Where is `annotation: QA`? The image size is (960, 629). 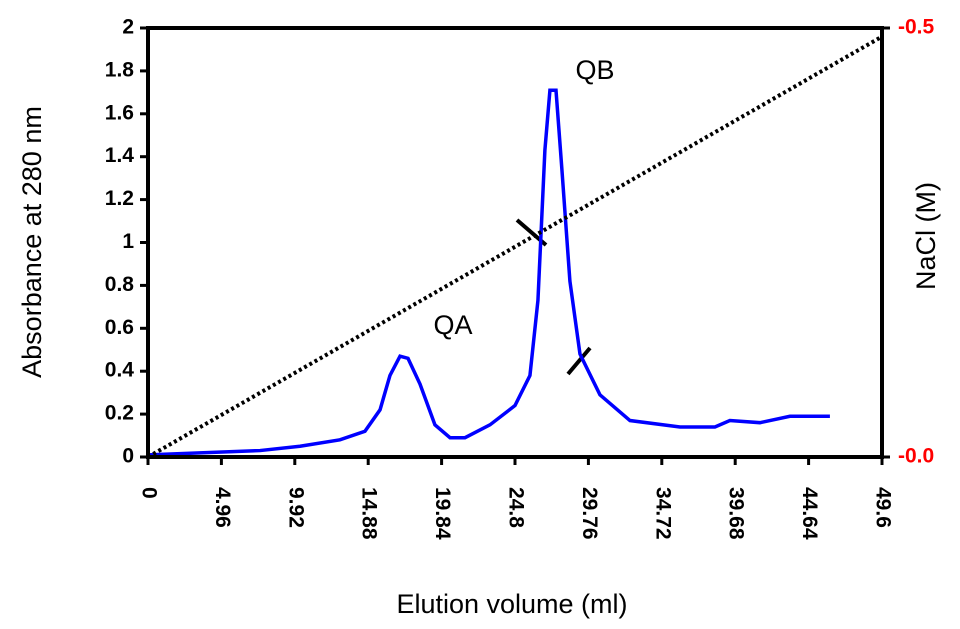
annotation: QA is located at coordinates (452, 325).